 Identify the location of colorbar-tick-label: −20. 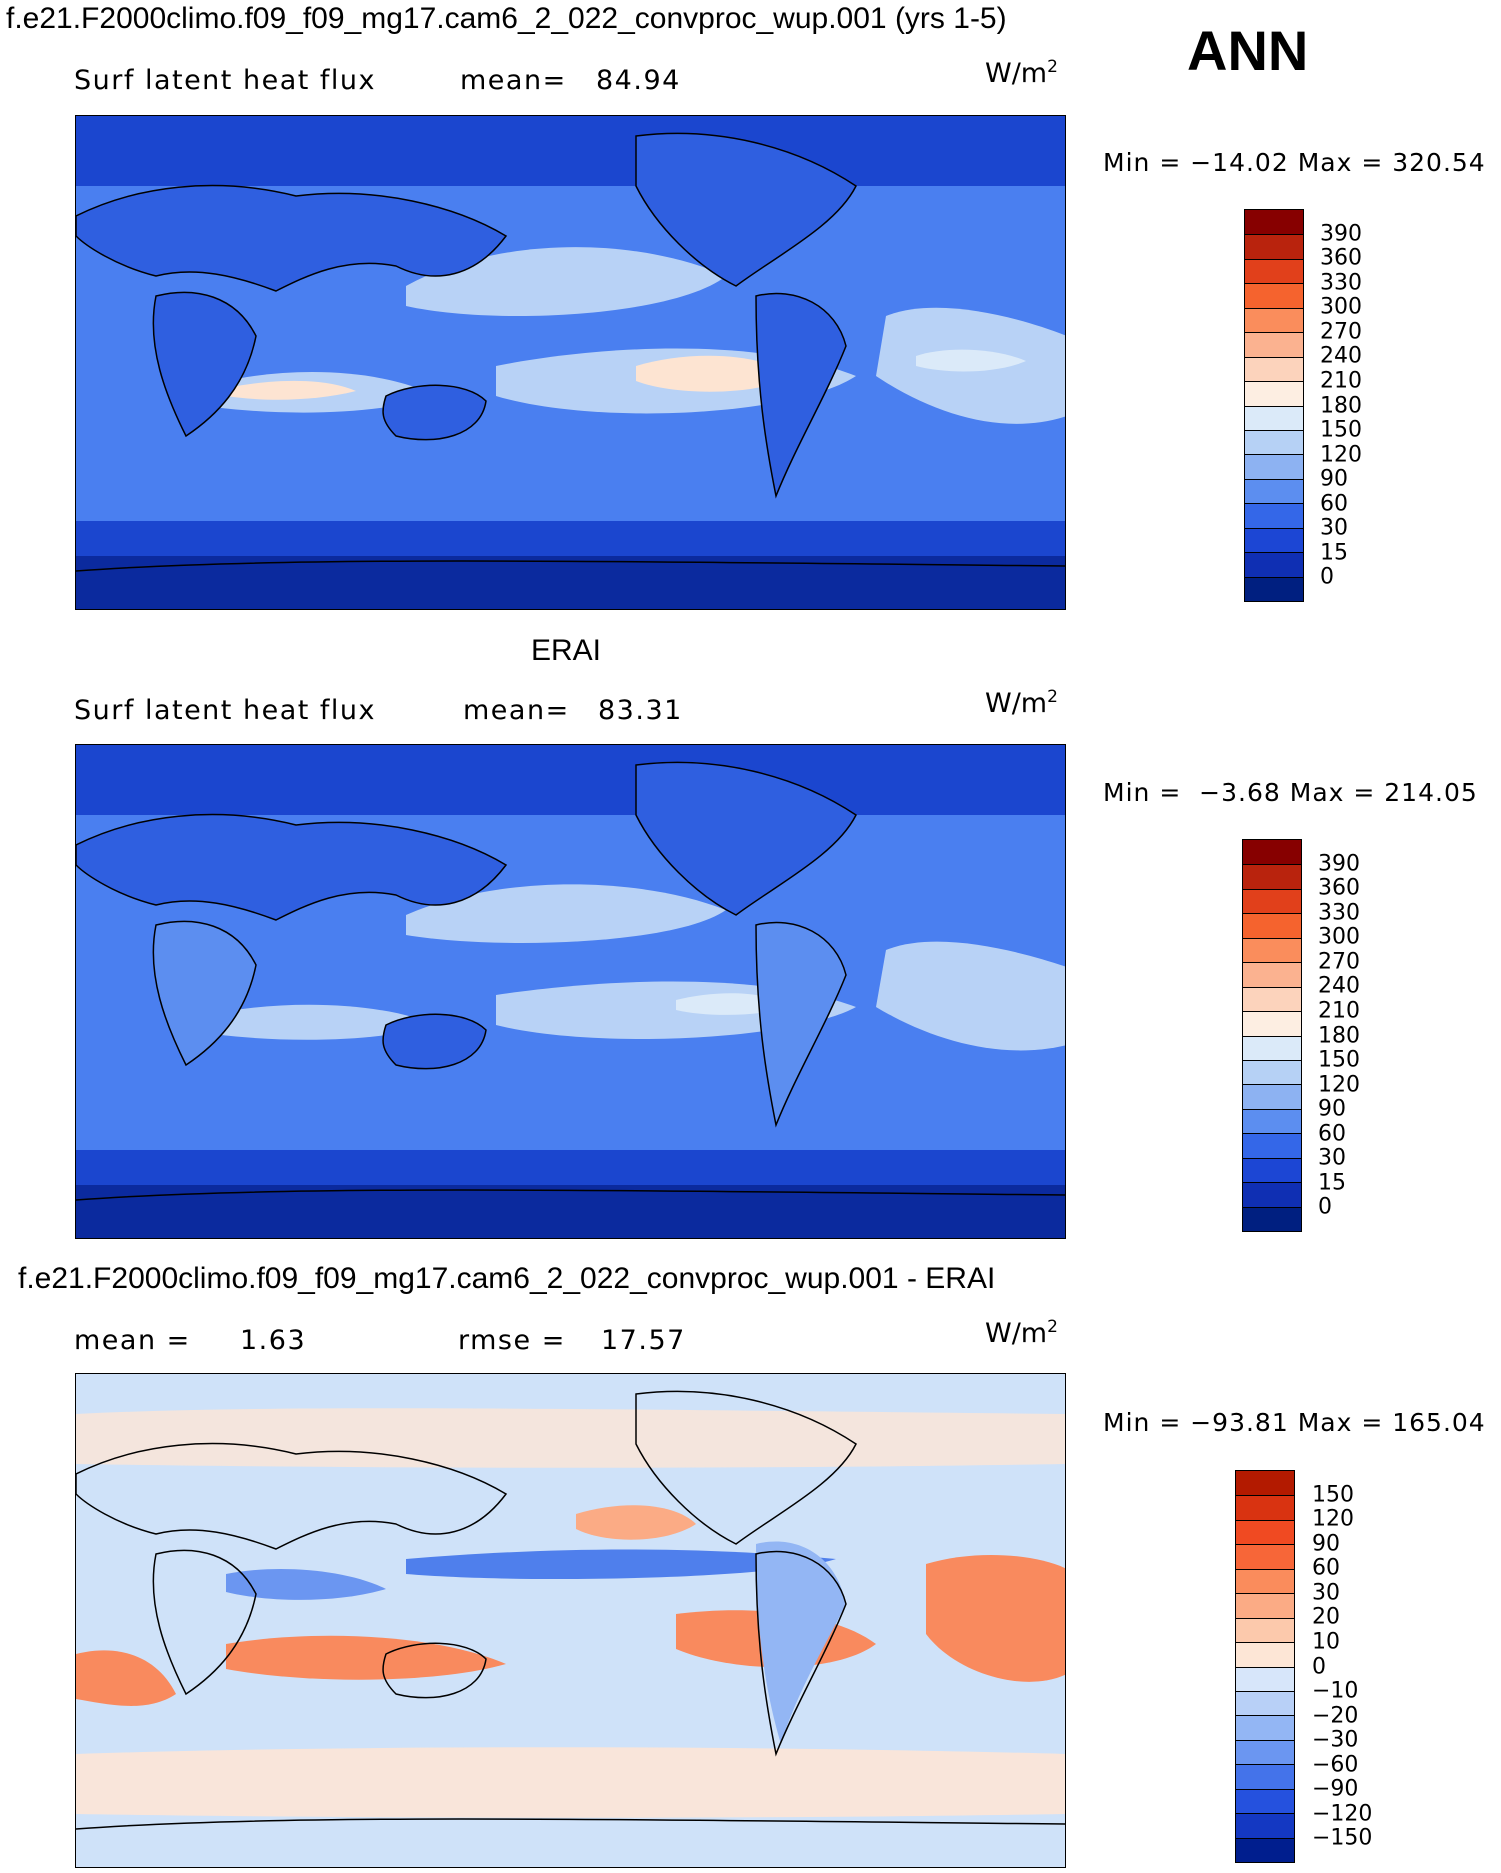
(1335, 1716).